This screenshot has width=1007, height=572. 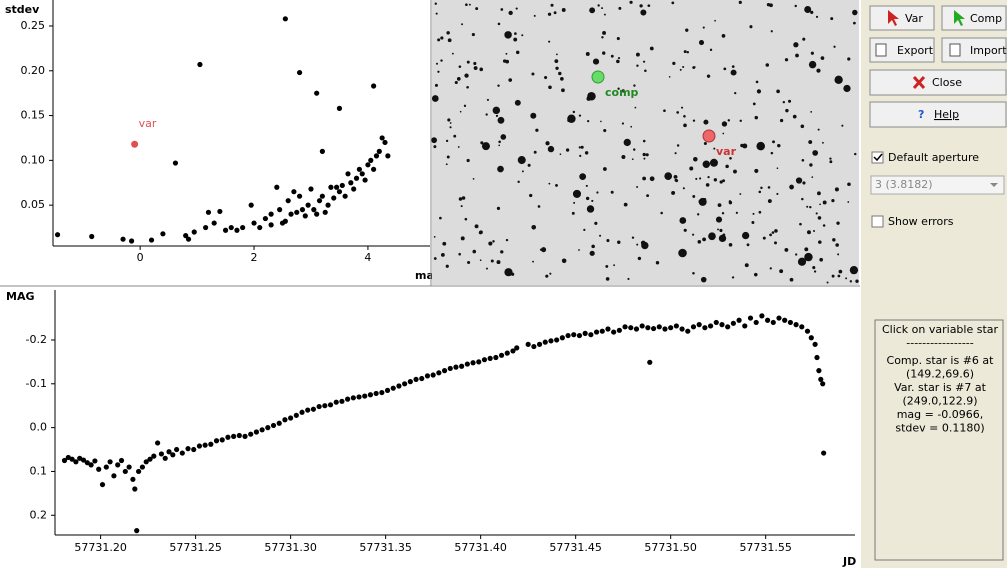 What do you see at coordinates (940, 414) in the screenshot?
I see `info-line: mag = -0.0966,` at bounding box center [940, 414].